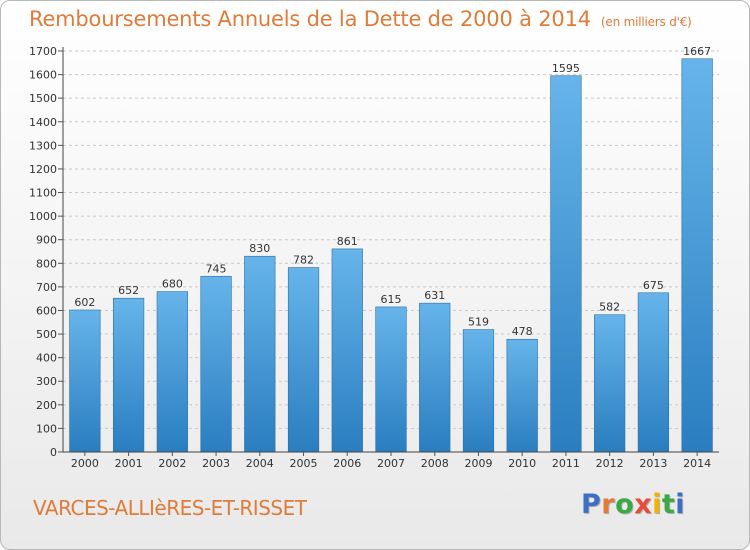 The height and width of the screenshot is (550, 750). Describe the element at coordinates (566, 68) in the screenshot. I see `data-label: 1595` at that location.